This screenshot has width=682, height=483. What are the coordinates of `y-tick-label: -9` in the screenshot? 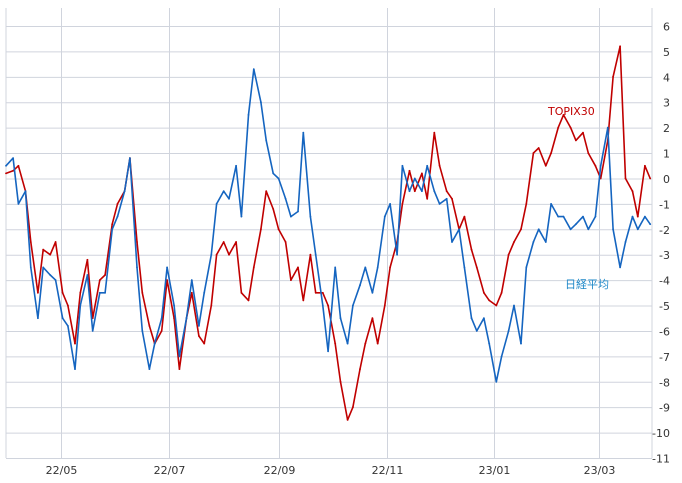 It's located at (664, 408).